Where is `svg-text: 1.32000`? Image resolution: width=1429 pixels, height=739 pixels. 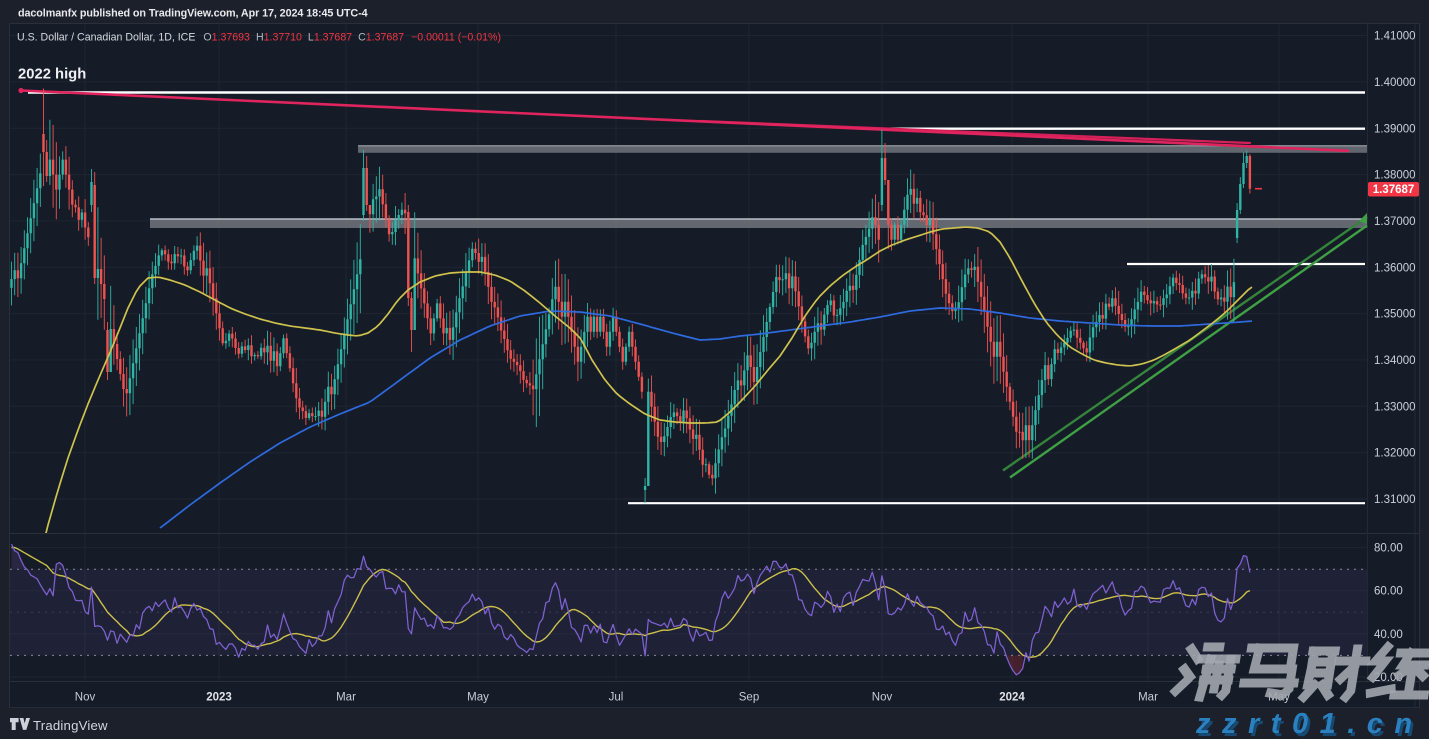
svg-text: 1.32000 is located at coordinates (1395, 454).